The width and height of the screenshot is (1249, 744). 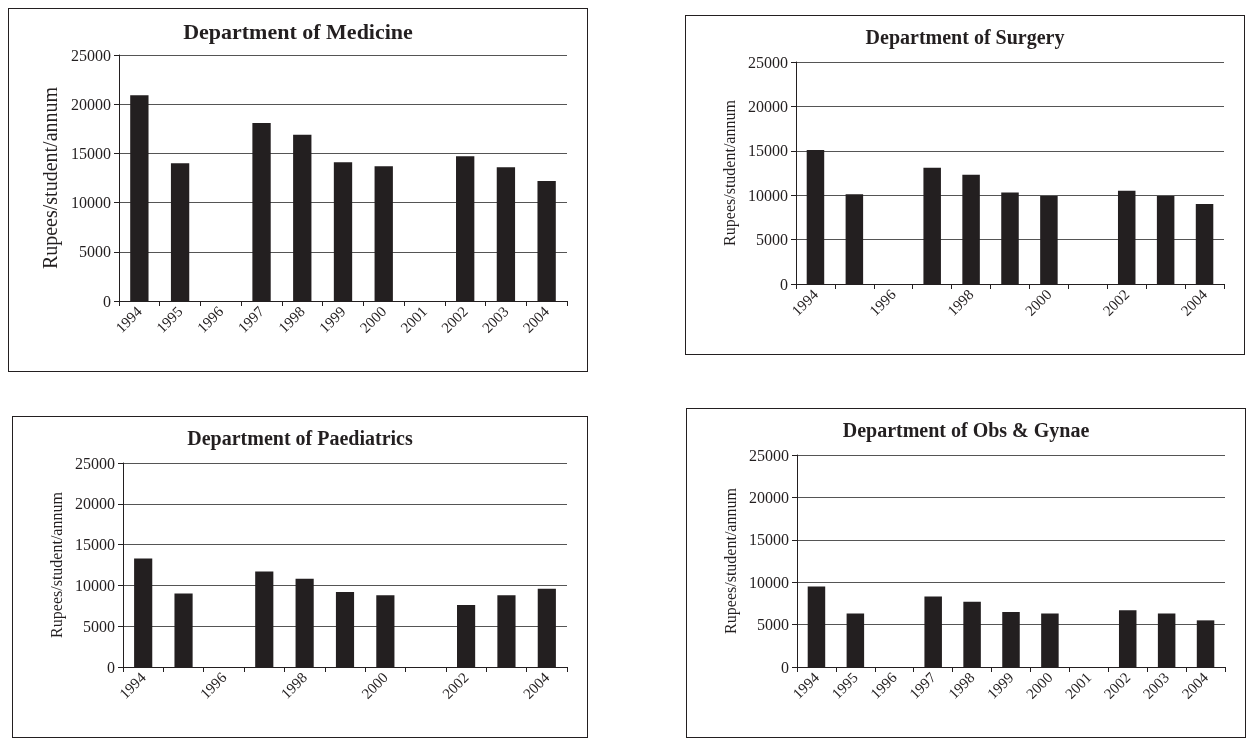 What do you see at coordinates (300, 438) in the screenshot?
I see `chart-title: Department of Paediatrics` at bounding box center [300, 438].